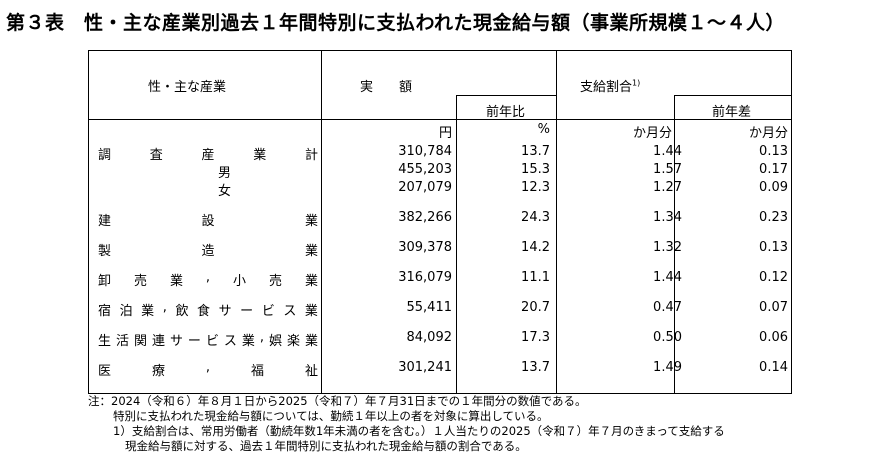 The image size is (870, 456). What do you see at coordinates (773, 169) in the screenshot?
I see `cell-diff: 0.17` at bounding box center [773, 169].